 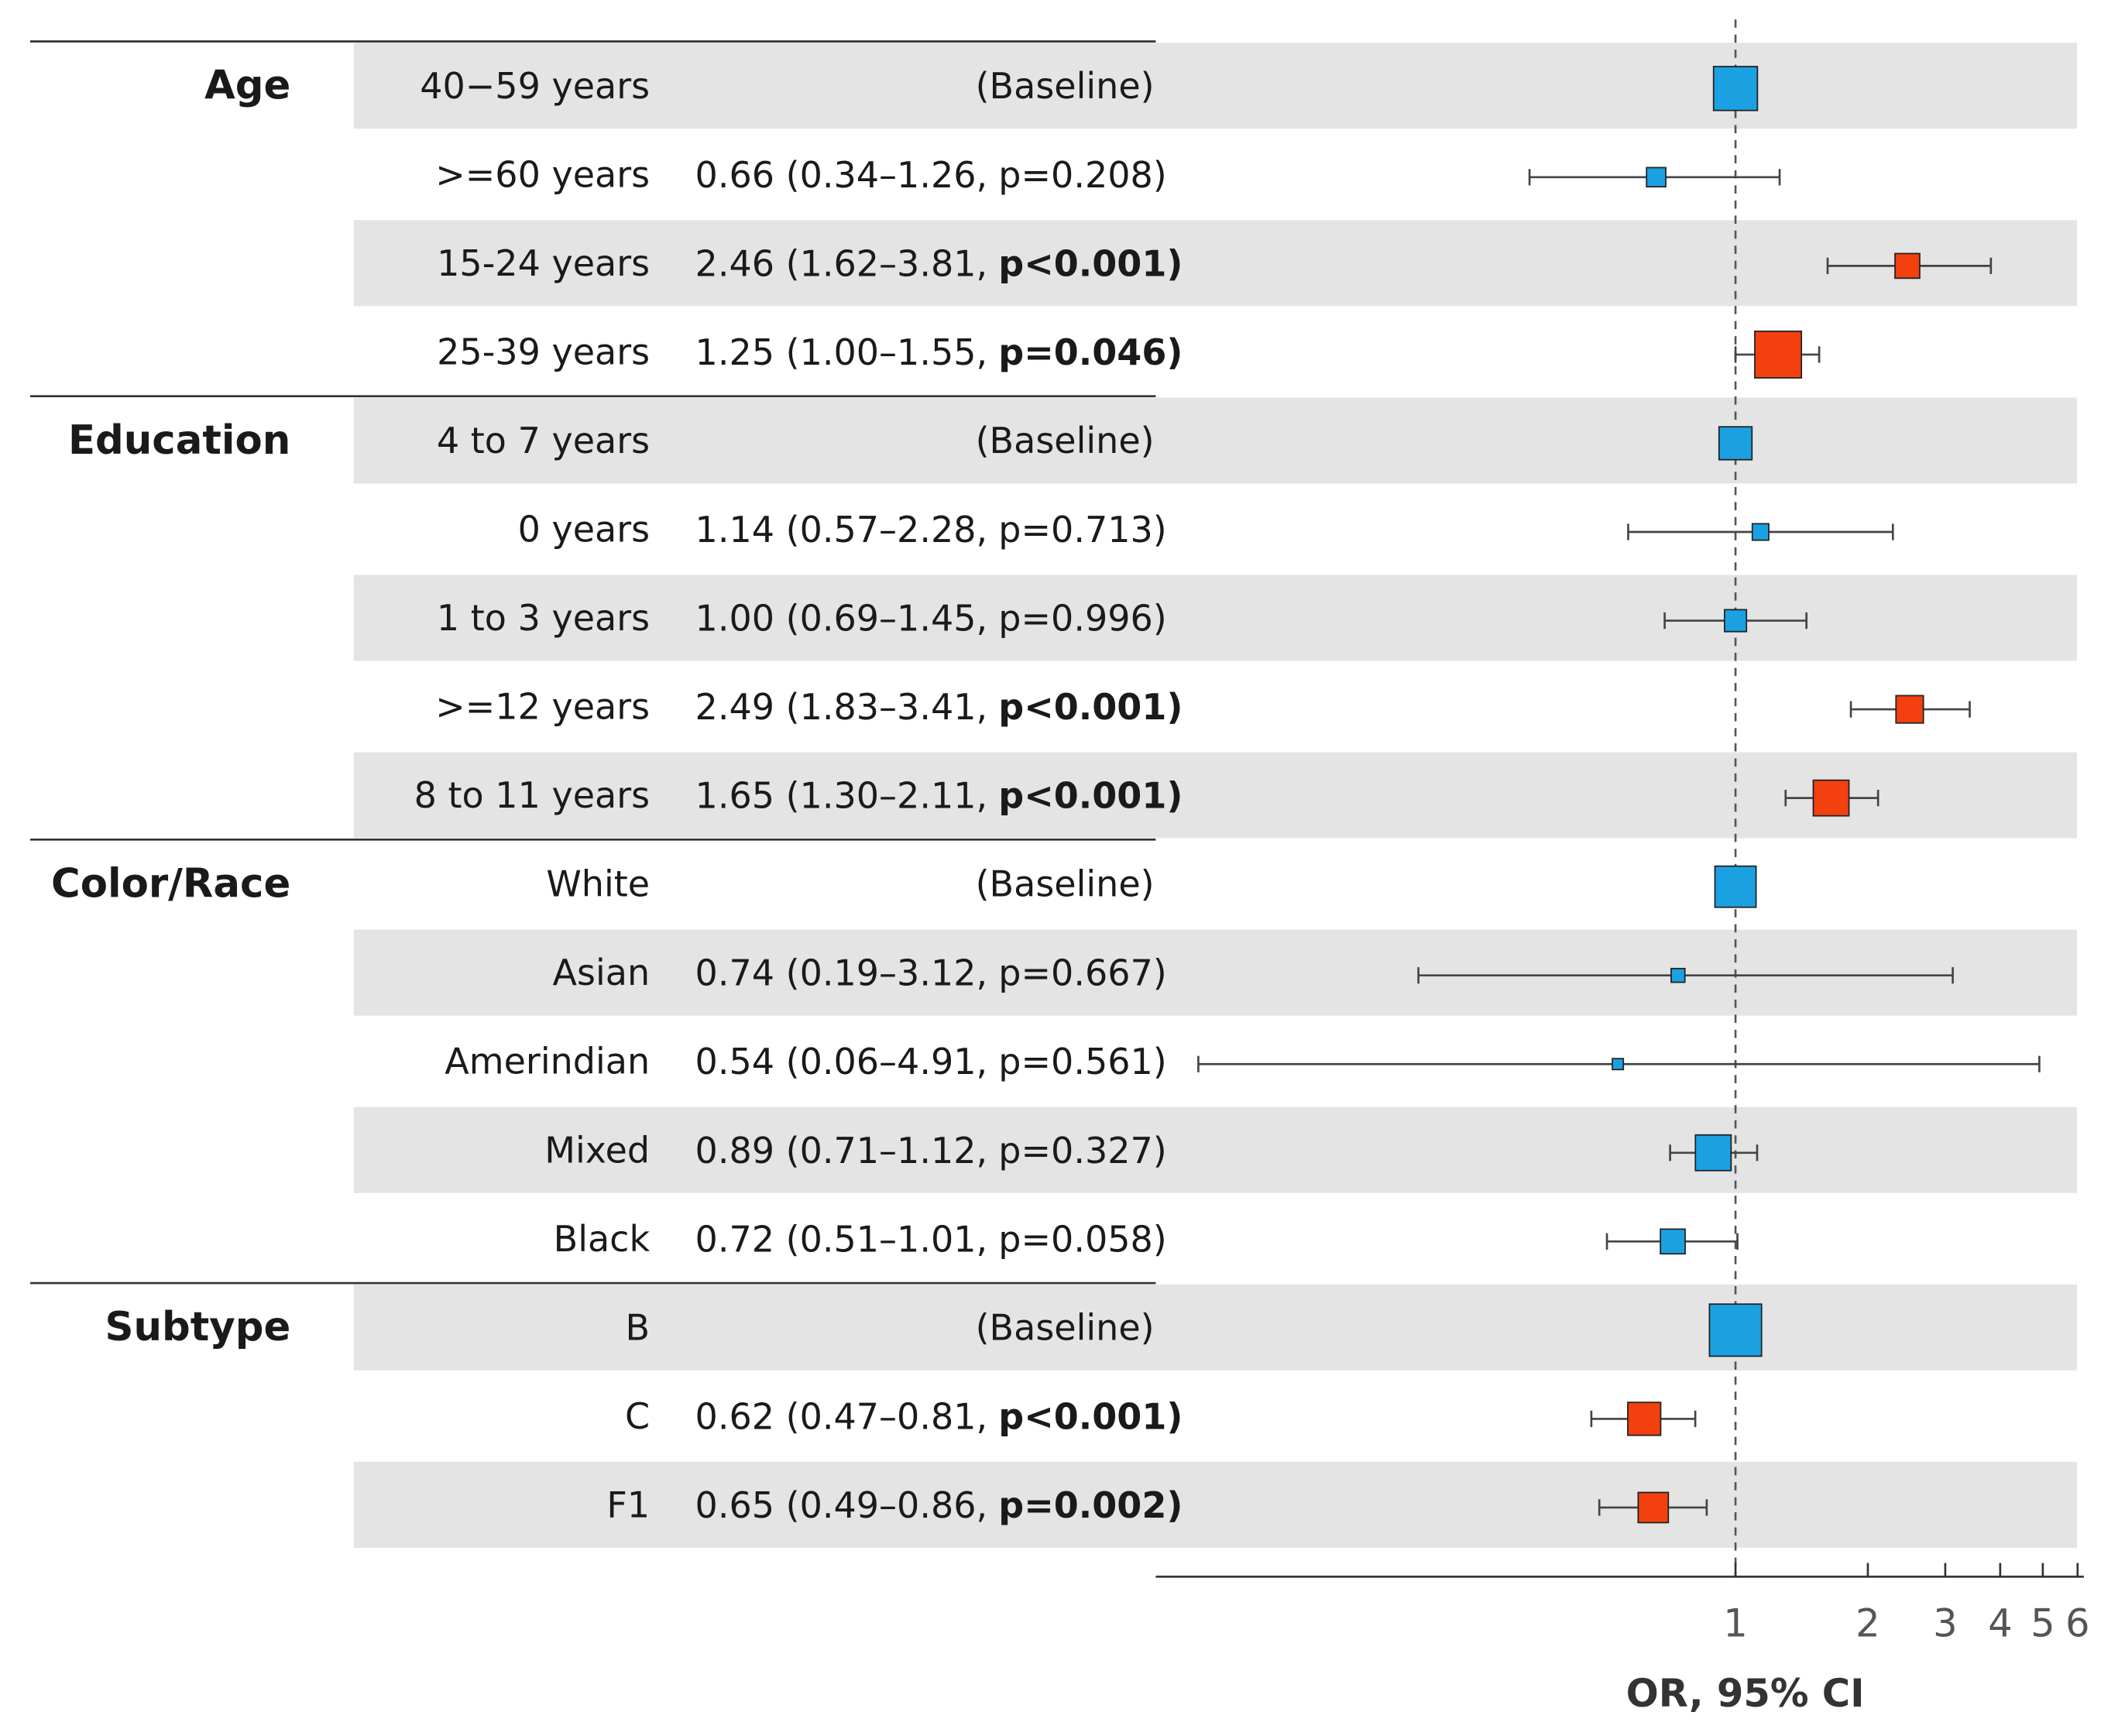 What do you see at coordinates (1091, 351) in the screenshot?
I see `p-label: p=0.046)` at bounding box center [1091, 351].